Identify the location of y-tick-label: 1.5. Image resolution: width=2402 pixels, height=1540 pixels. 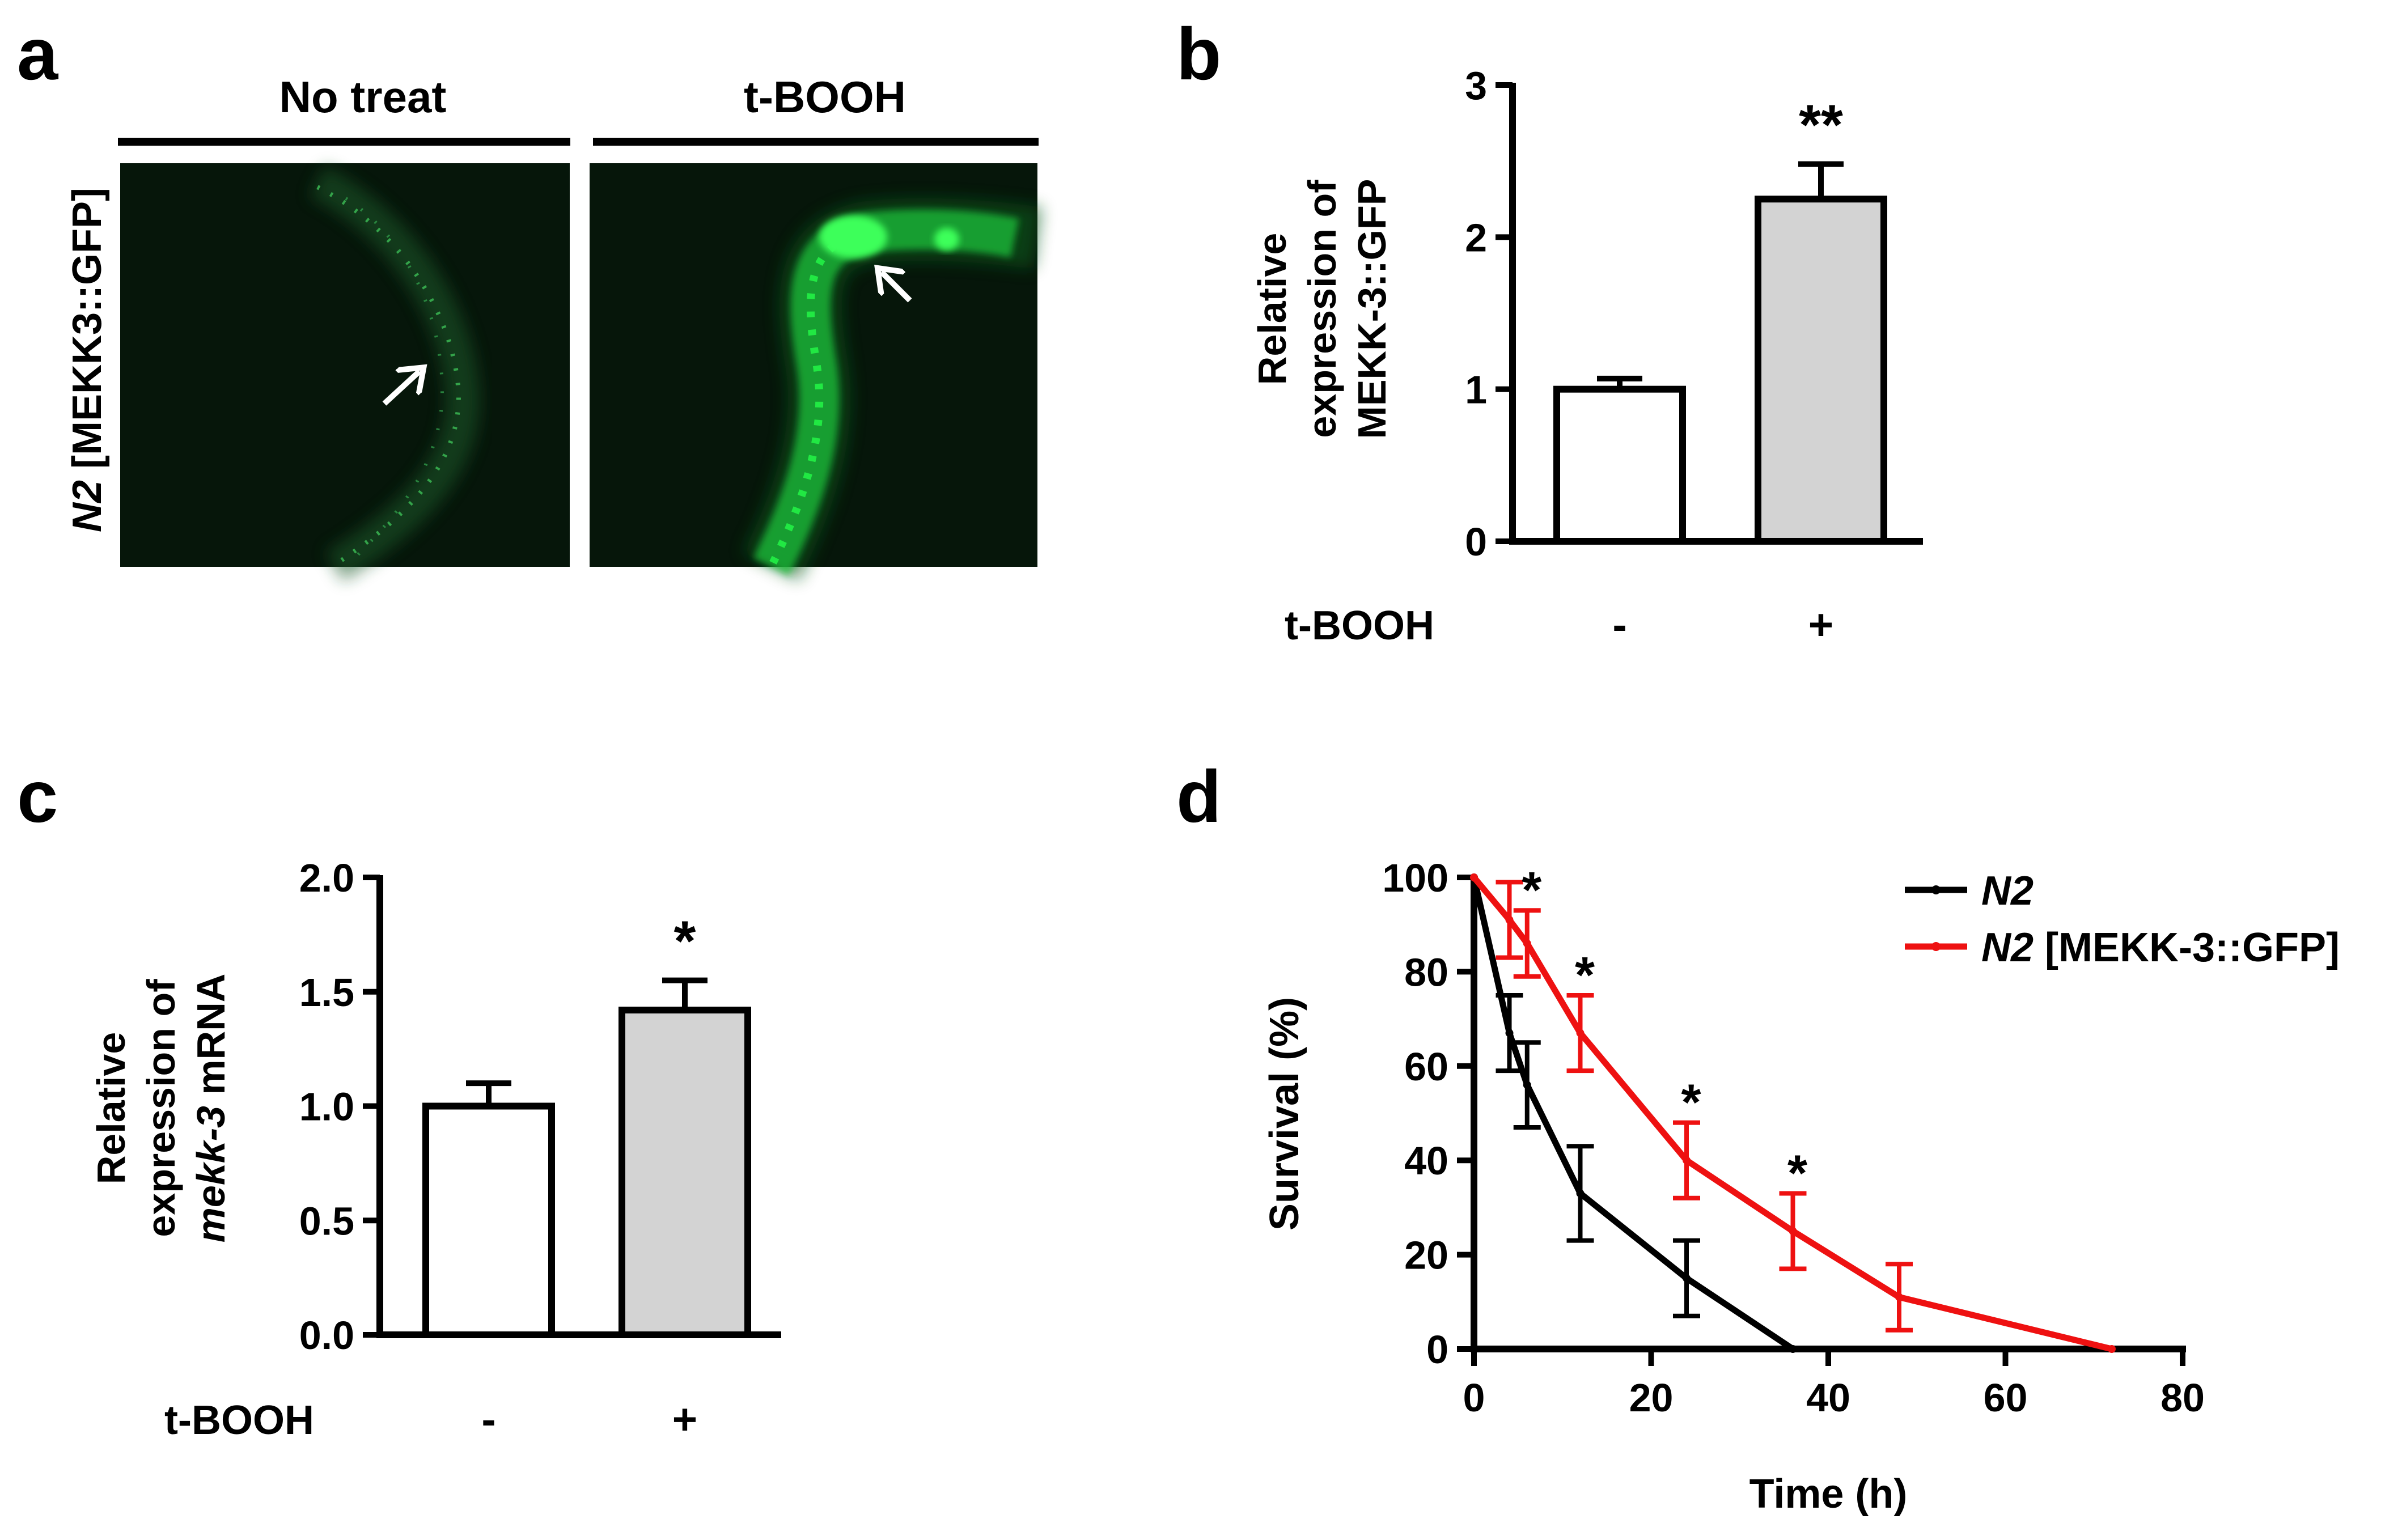
(326, 992).